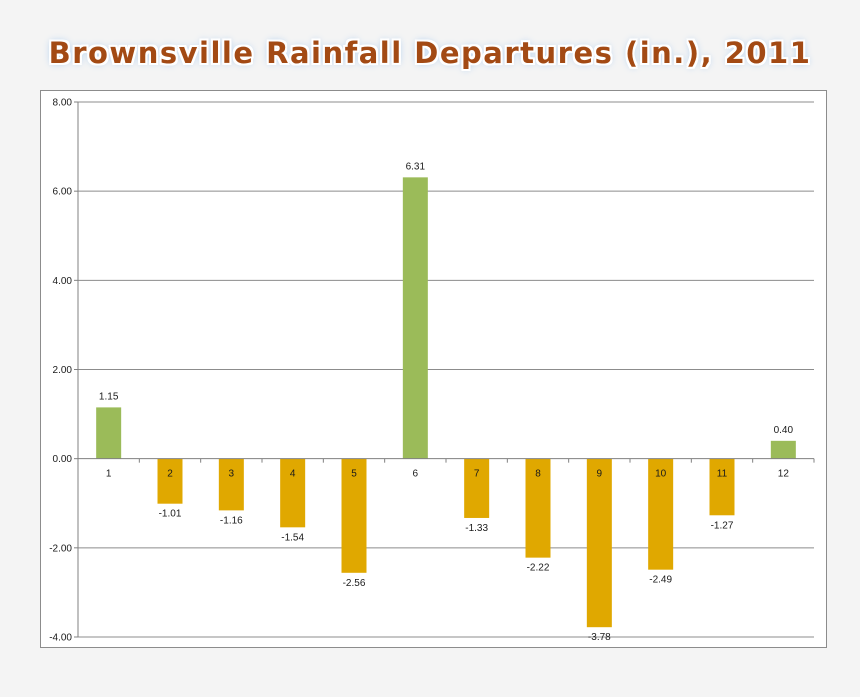 The image size is (860, 697). Describe the element at coordinates (416, 166) in the screenshot. I see `data-label: 6.31` at that location.